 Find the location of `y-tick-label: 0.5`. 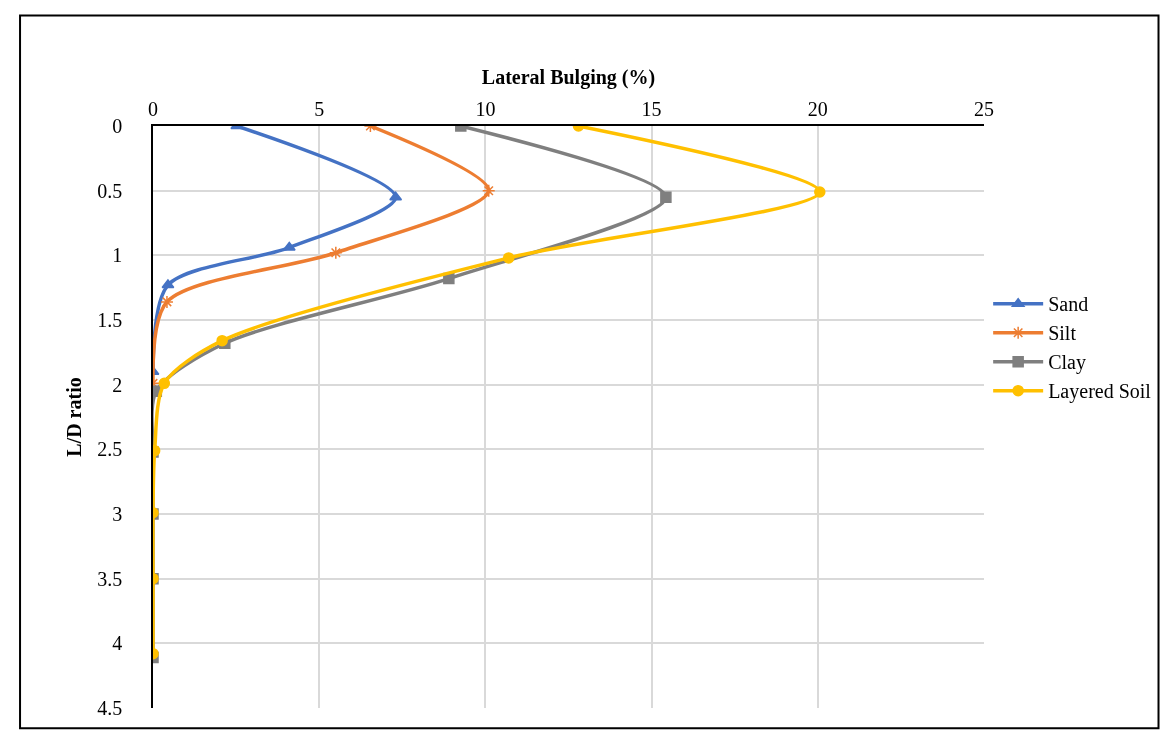

y-tick-label: 0.5 is located at coordinates (110, 190).